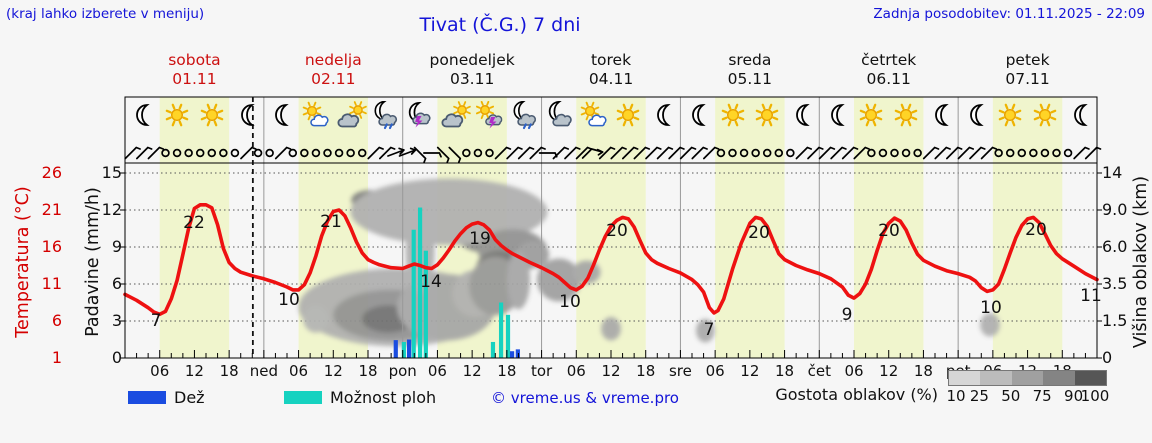 The height and width of the screenshot is (443, 1152). What do you see at coordinates (1091, 296) in the screenshot?
I see `temp-value-label: 11` at bounding box center [1091, 296].